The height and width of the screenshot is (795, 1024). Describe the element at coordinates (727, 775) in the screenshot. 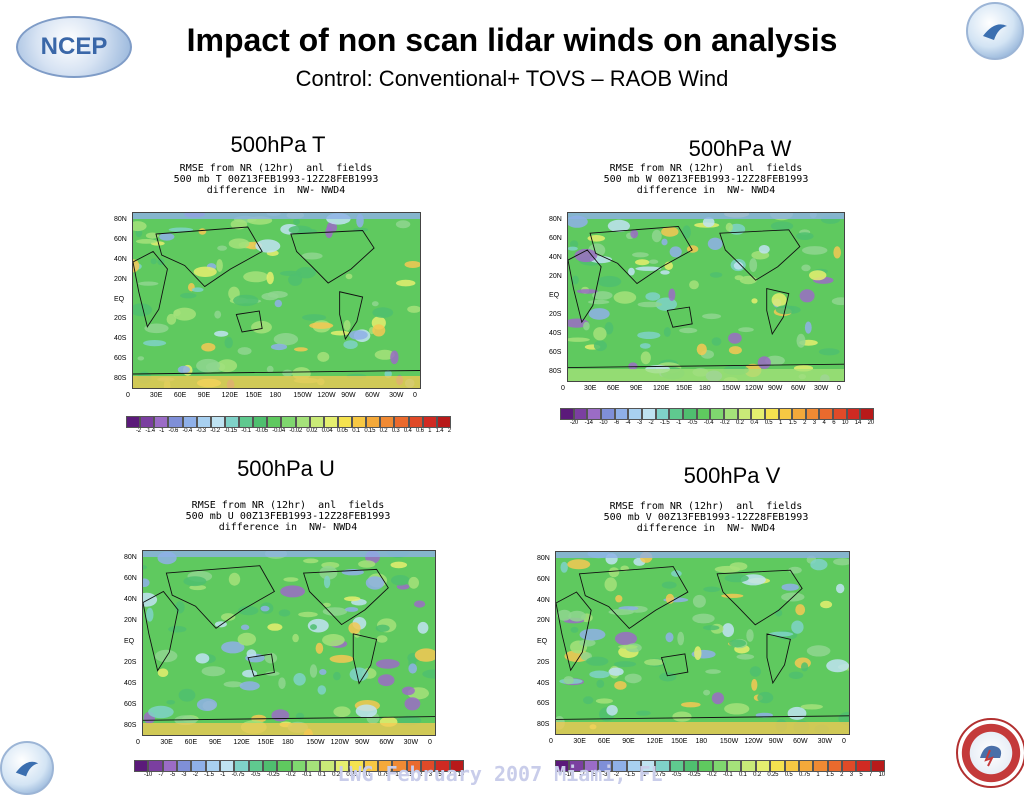

I see `colorbar-tick-label: -0.1` at that location.